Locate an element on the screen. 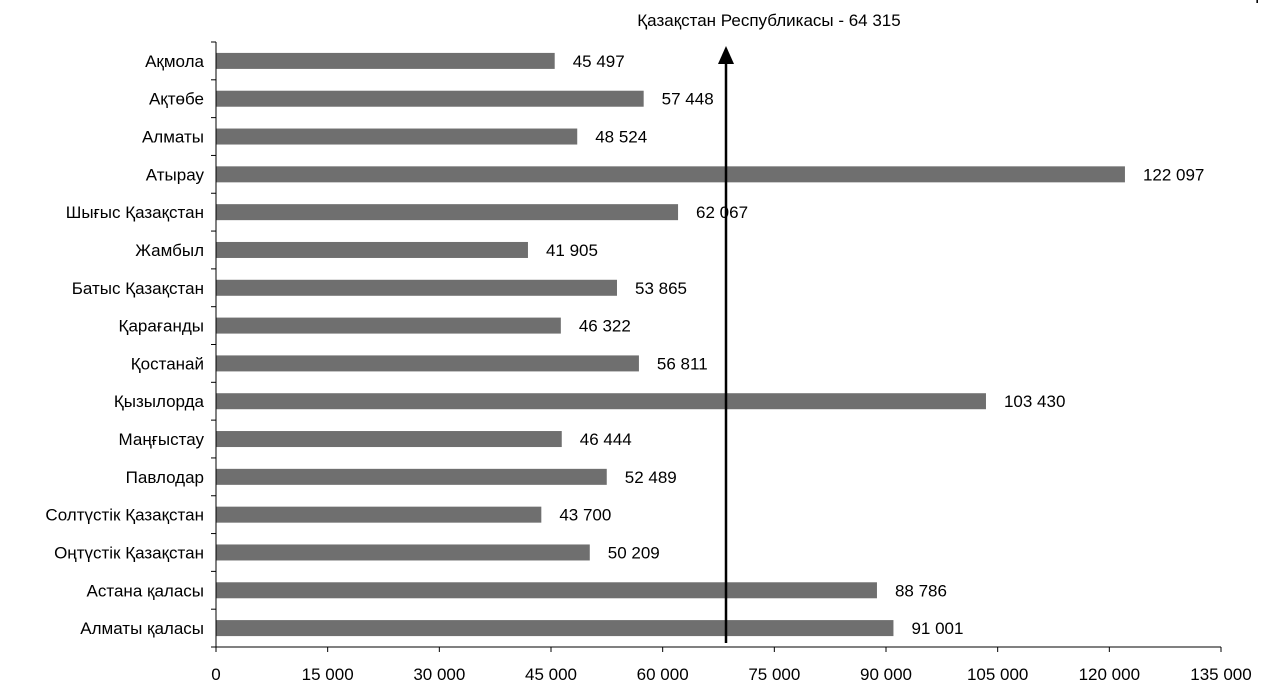  category-label: Солтүстік Қазақстан is located at coordinates (124, 515).